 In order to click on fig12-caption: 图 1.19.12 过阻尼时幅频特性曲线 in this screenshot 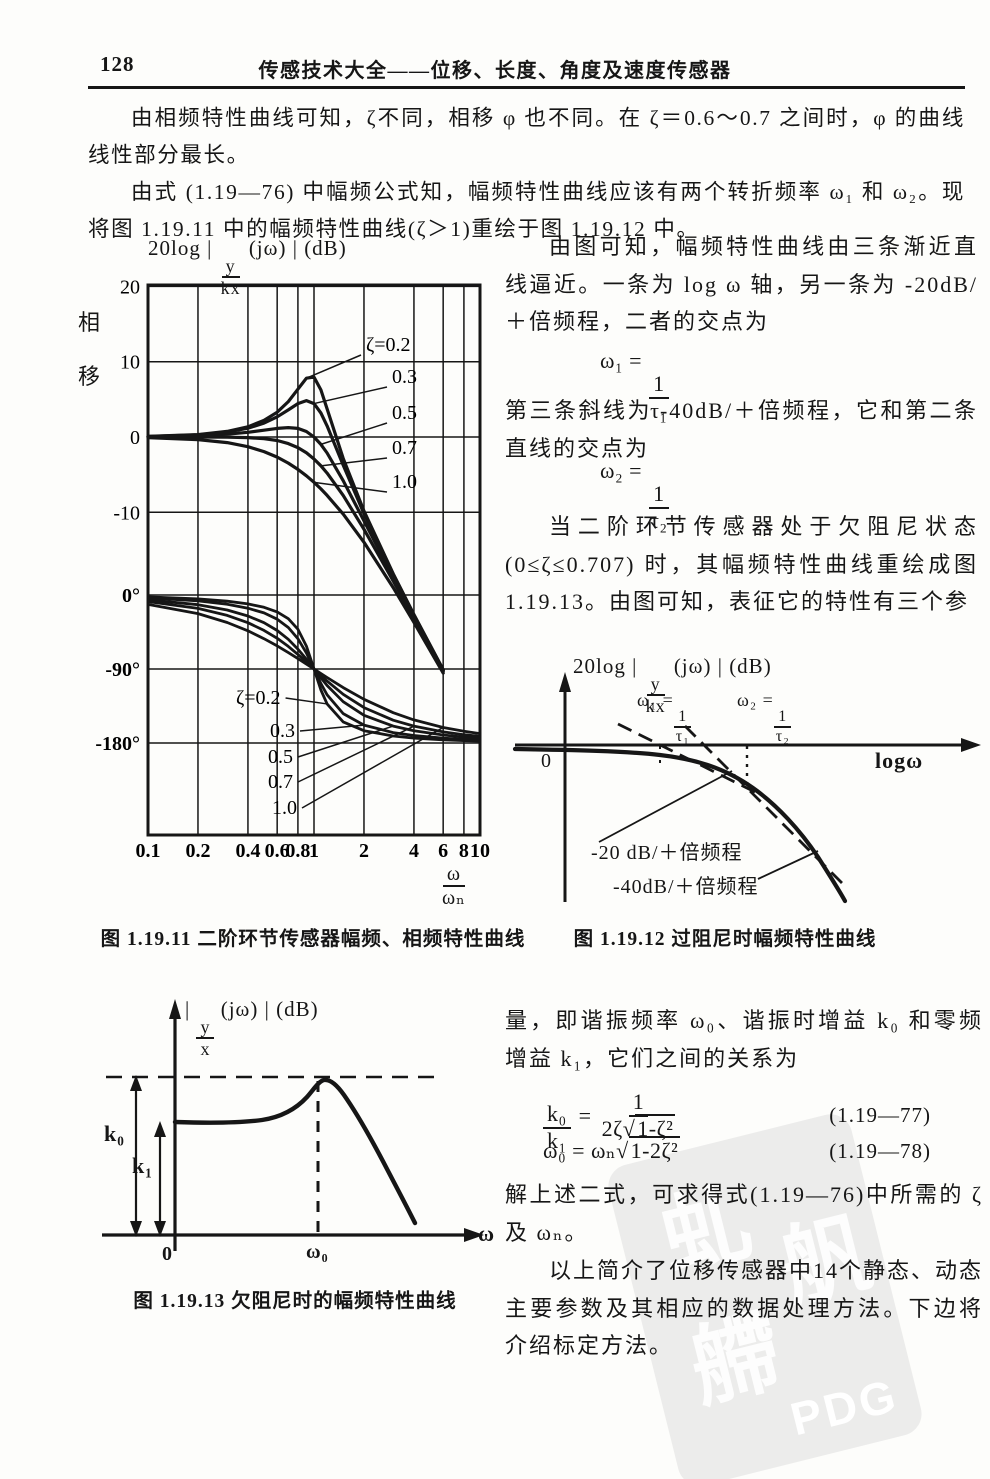, I will do `click(725, 939)`.